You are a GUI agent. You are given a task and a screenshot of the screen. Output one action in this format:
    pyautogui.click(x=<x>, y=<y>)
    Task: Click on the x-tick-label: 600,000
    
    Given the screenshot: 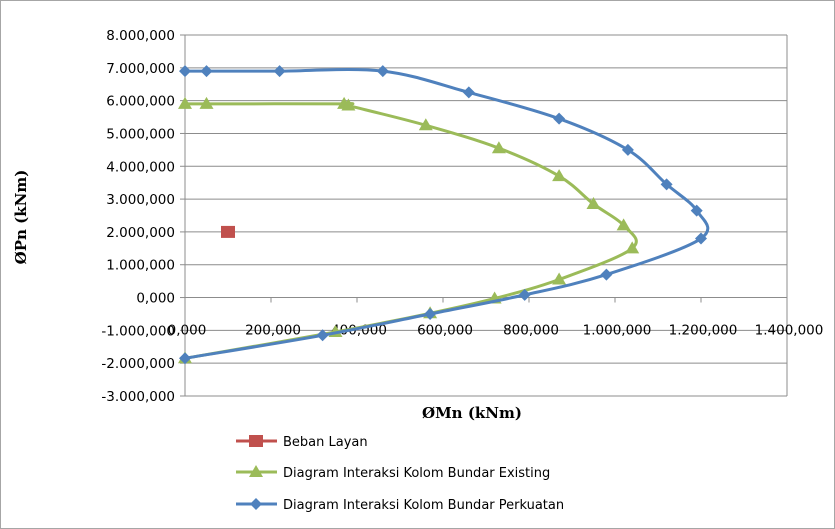 What is the action you would take?
    pyautogui.click(x=445, y=331)
    